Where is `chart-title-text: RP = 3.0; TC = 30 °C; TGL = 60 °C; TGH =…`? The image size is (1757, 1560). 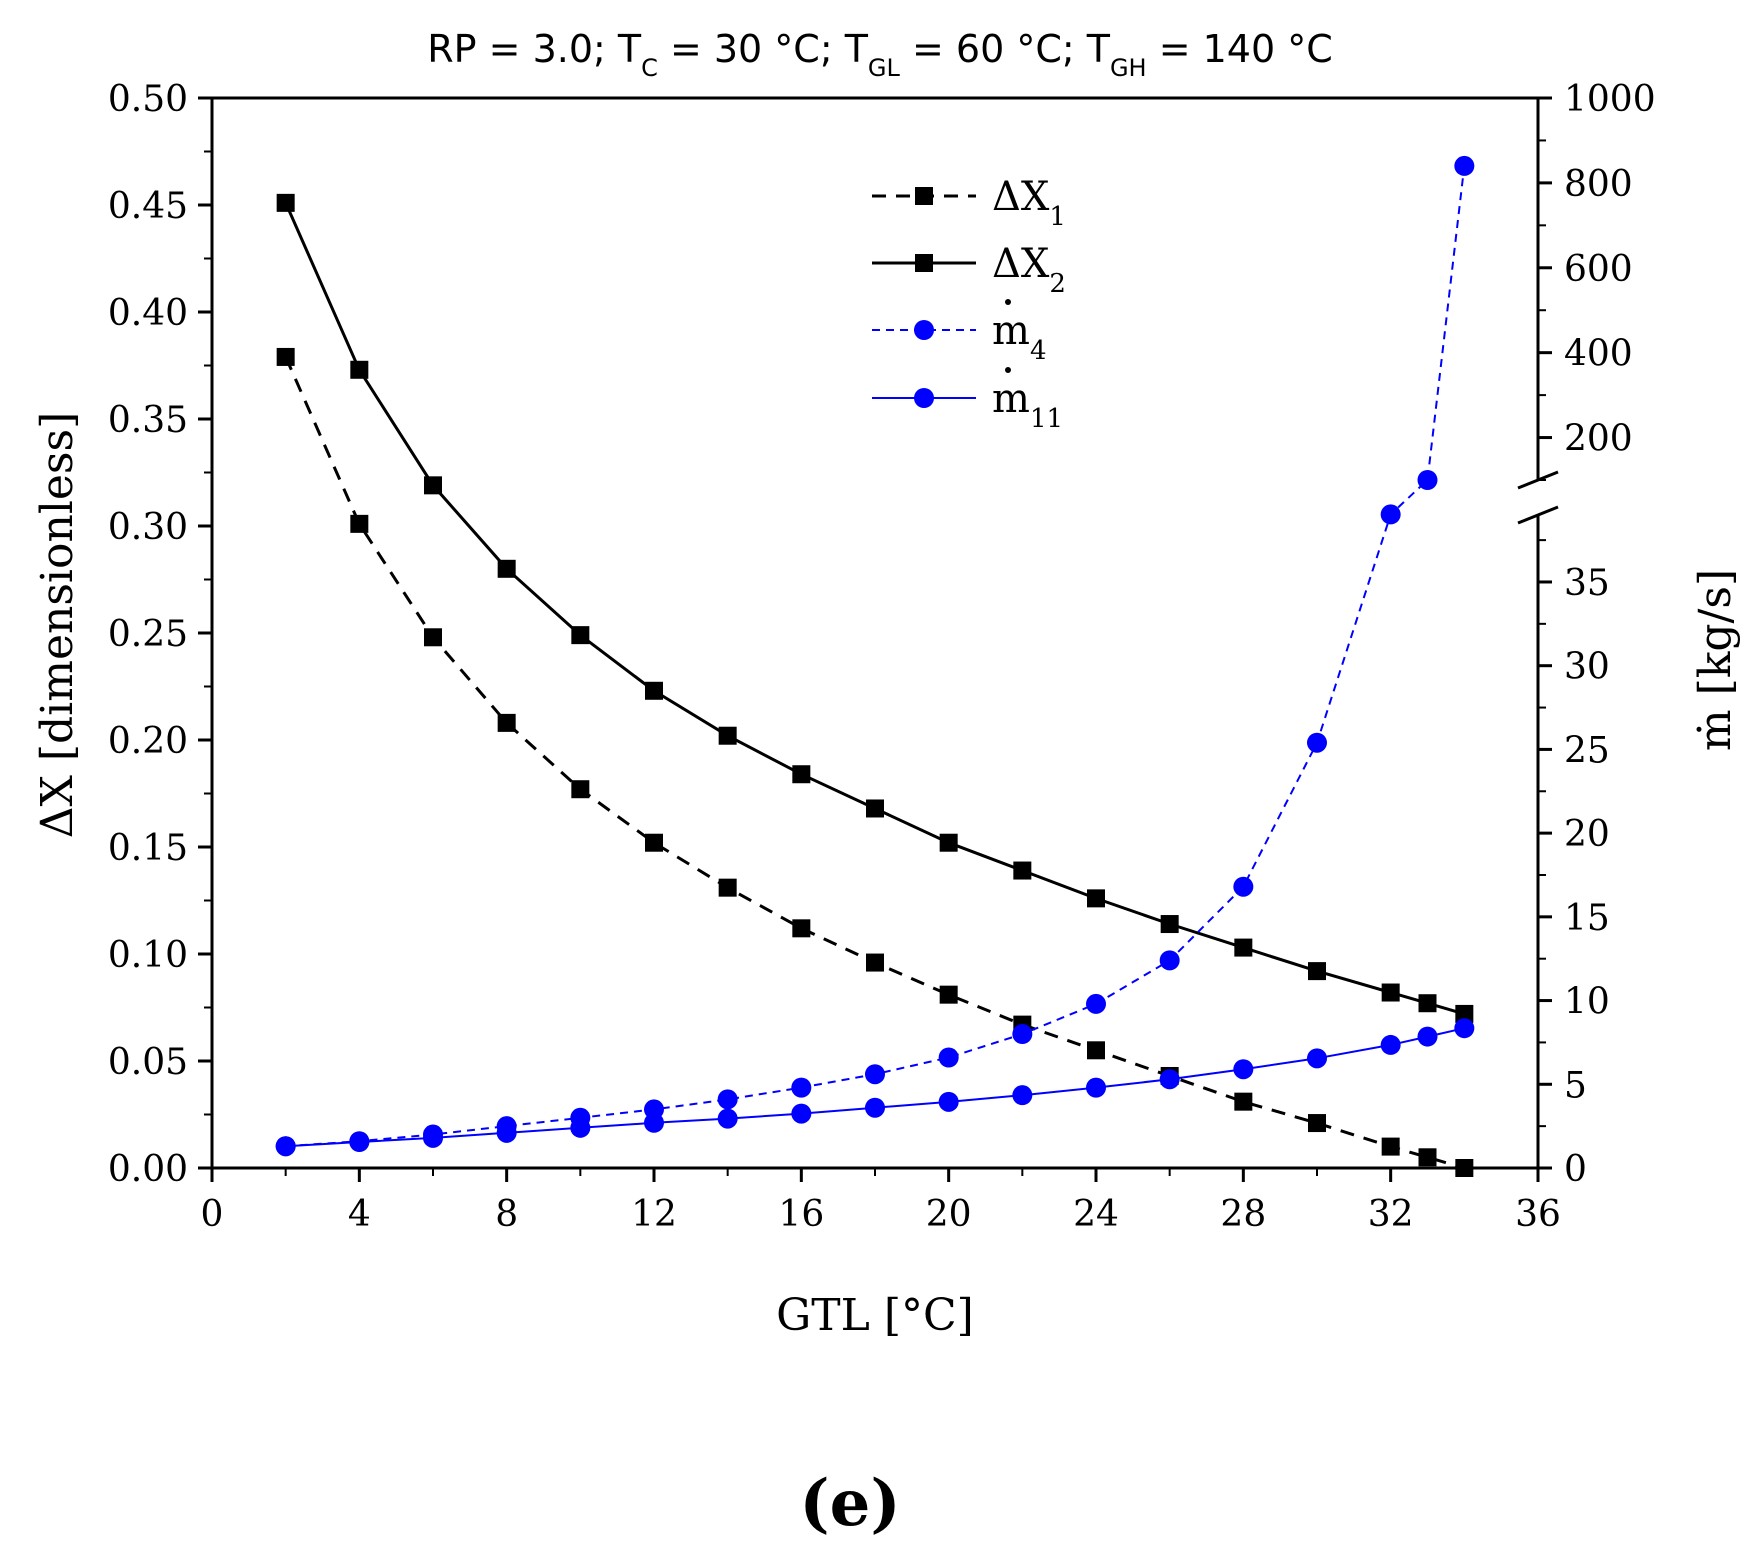 chart-title-text: RP = 3.0; TC = 30 °C; TGL = 60 °C; TGH =… is located at coordinates (880, 54).